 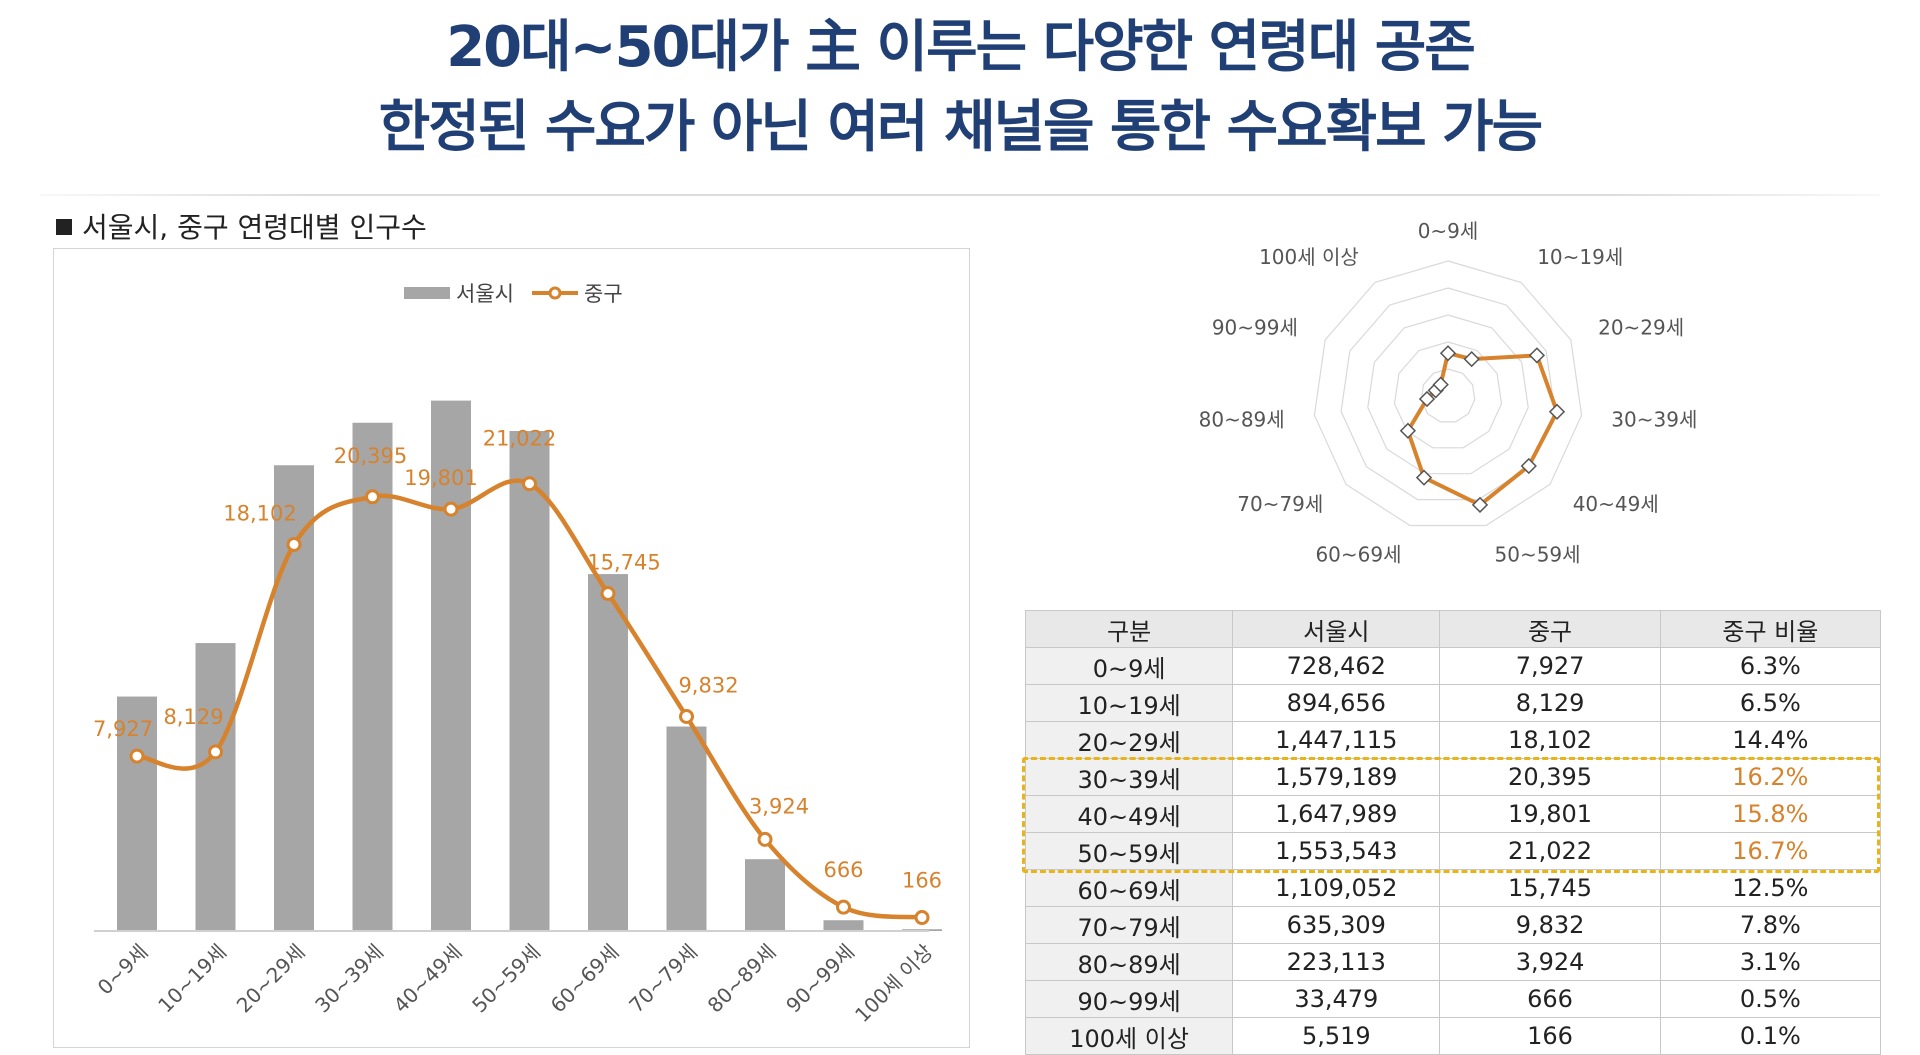 I want to click on radar-axis-label: 50~59세, so click(x=1538, y=554).